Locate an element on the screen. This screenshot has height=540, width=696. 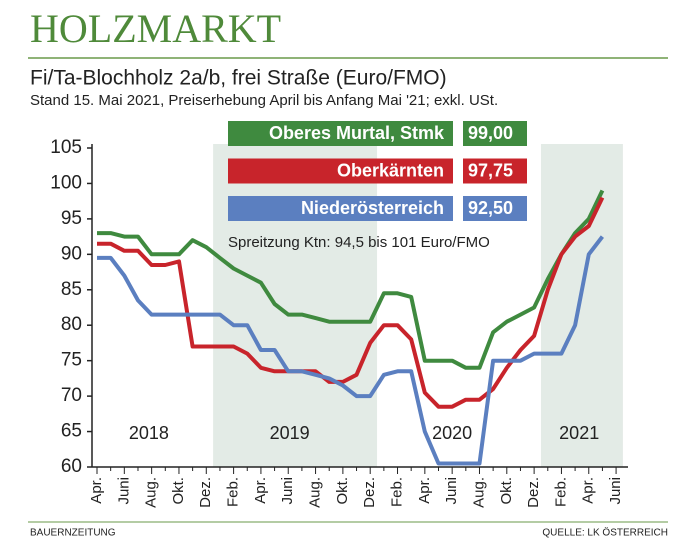
legend-value: 92,50 is located at coordinates (490, 208).